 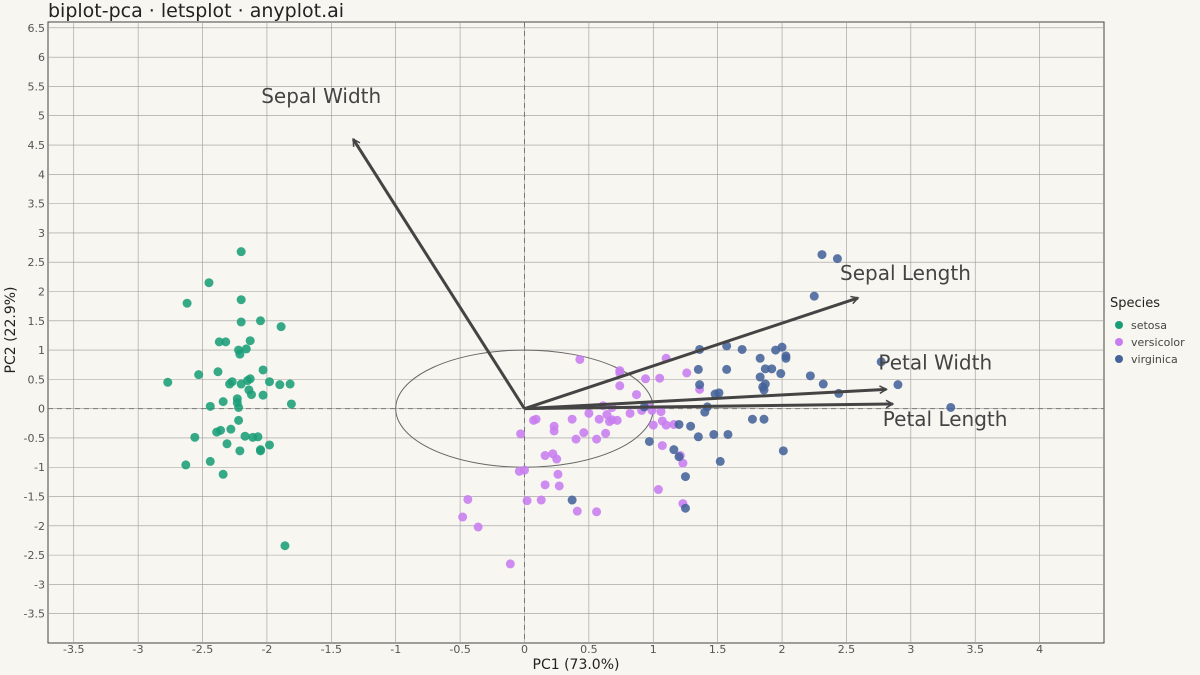 What do you see at coordinates (37, 379) in the screenshot?
I see `y-tick-label: 0.5` at bounding box center [37, 379].